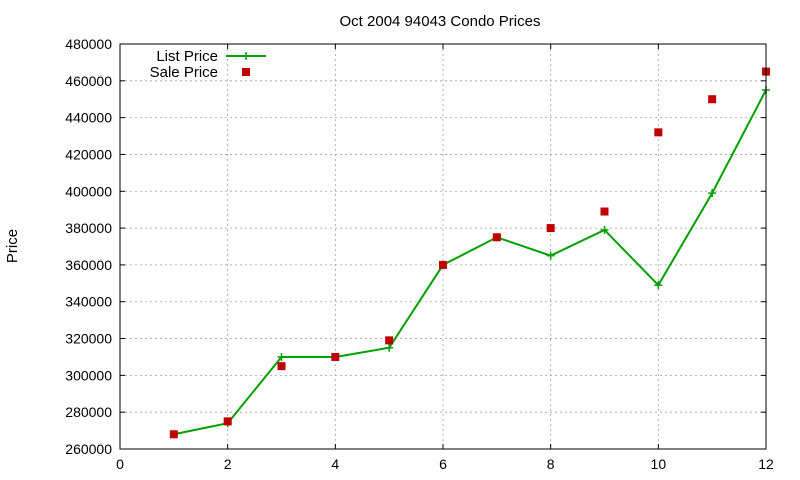 The image size is (800, 480). What do you see at coordinates (551, 464) in the screenshot?
I see `x-tick-label: 8` at bounding box center [551, 464].